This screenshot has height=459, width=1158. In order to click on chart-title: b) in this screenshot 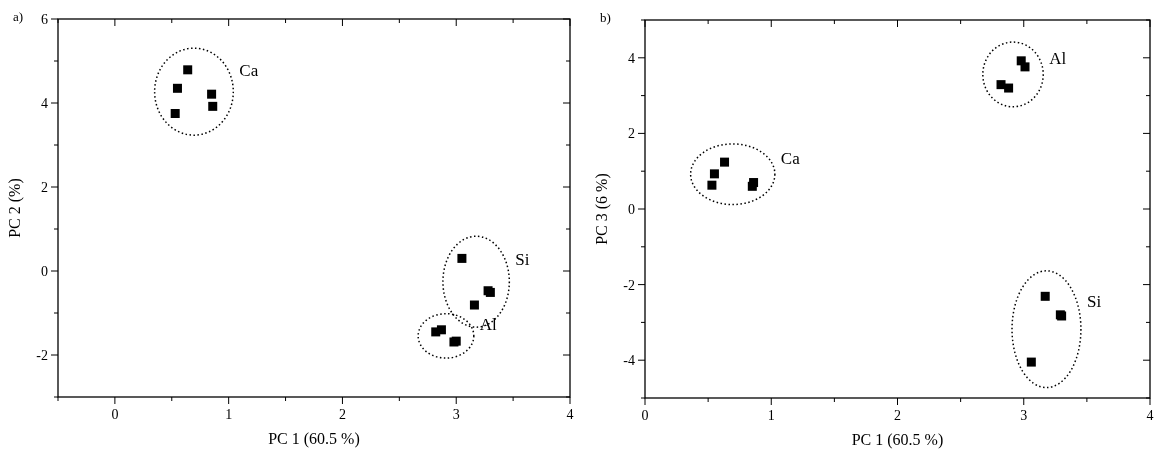, I will do `click(605, 17)`.